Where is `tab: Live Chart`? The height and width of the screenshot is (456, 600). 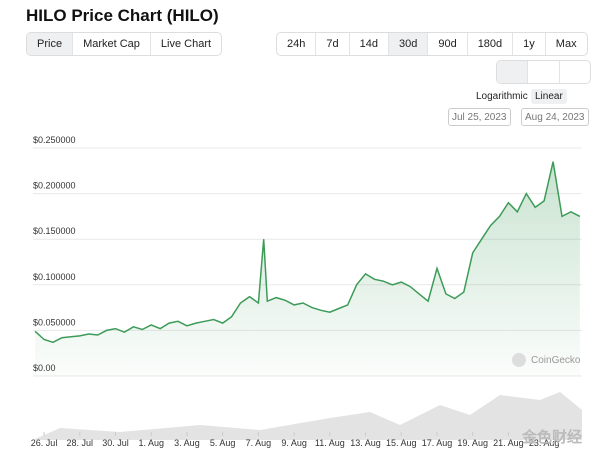
tab: Live Chart is located at coordinates (186, 44).